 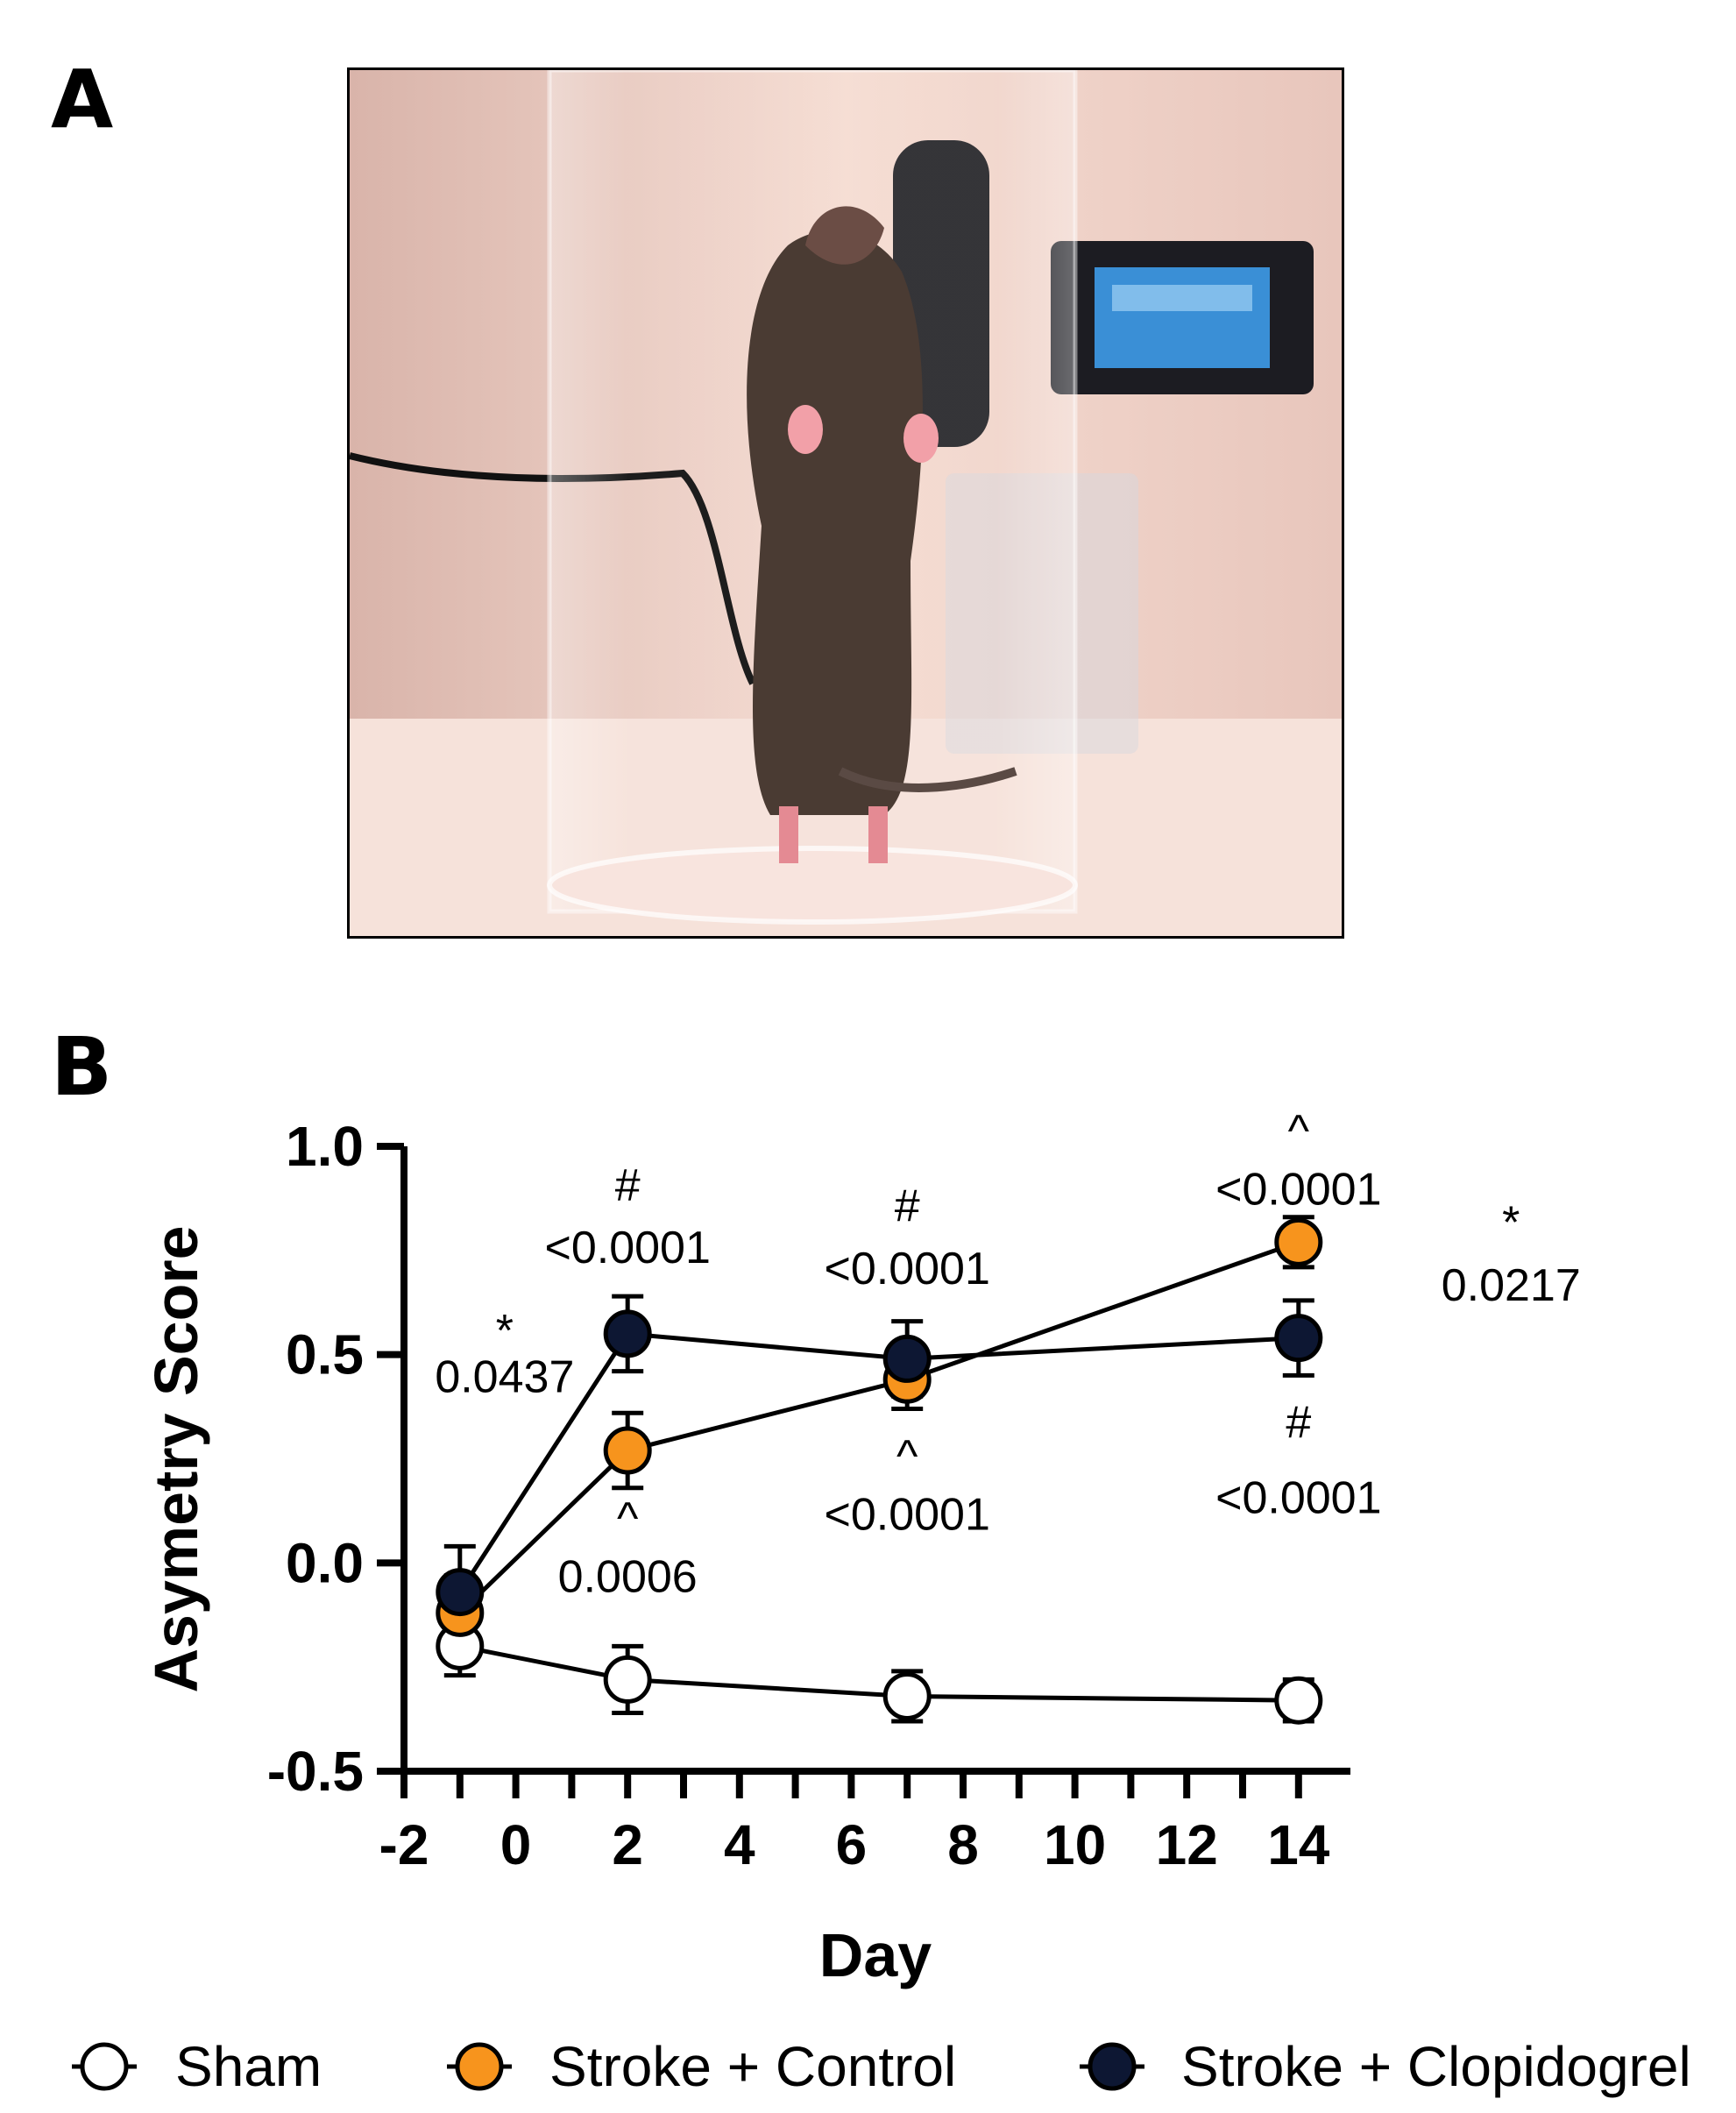 What do you see at coordinates (248, 2066) in the screenshot?
I see `legend-label-0: Sham` at bounding box center [248, 2066].